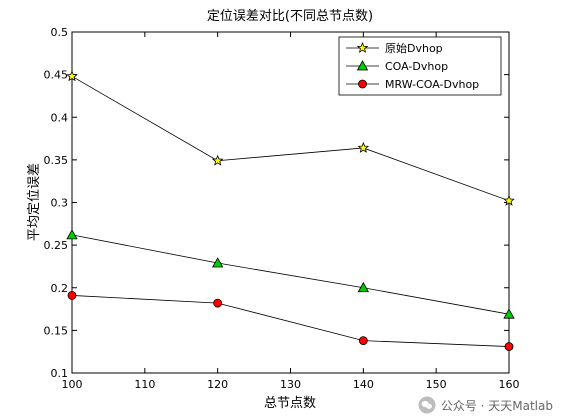 This screenshot has width=561, height=420. I want to click on watermark: 公众号 · 天天Matlab, so click(485, 405).